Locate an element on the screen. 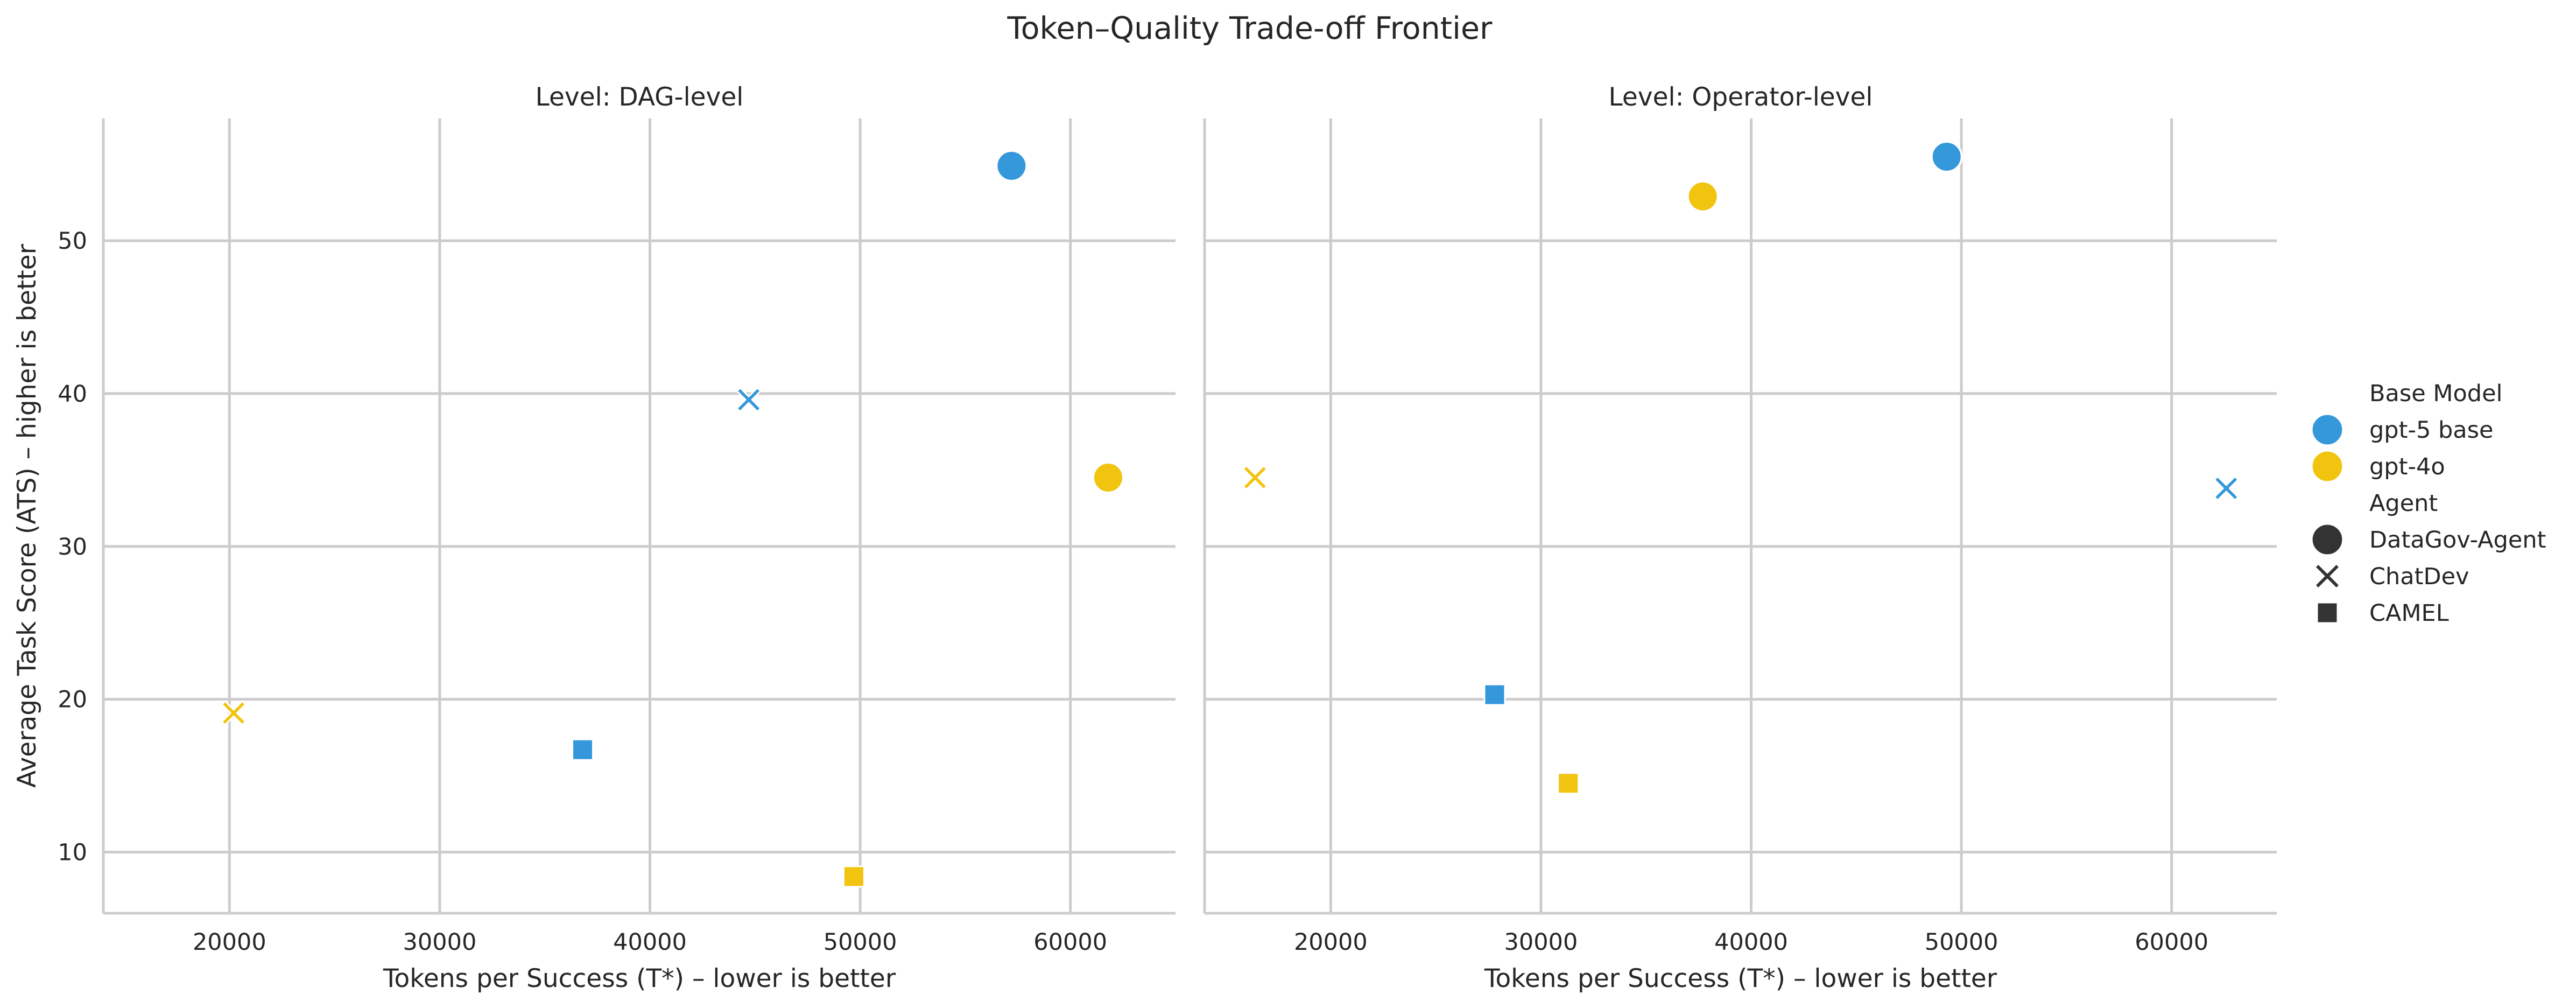 The height and width of the screenshot is (1008, 2576). legend-label: DataGov-Agent is located at coordinates (2457, 540).